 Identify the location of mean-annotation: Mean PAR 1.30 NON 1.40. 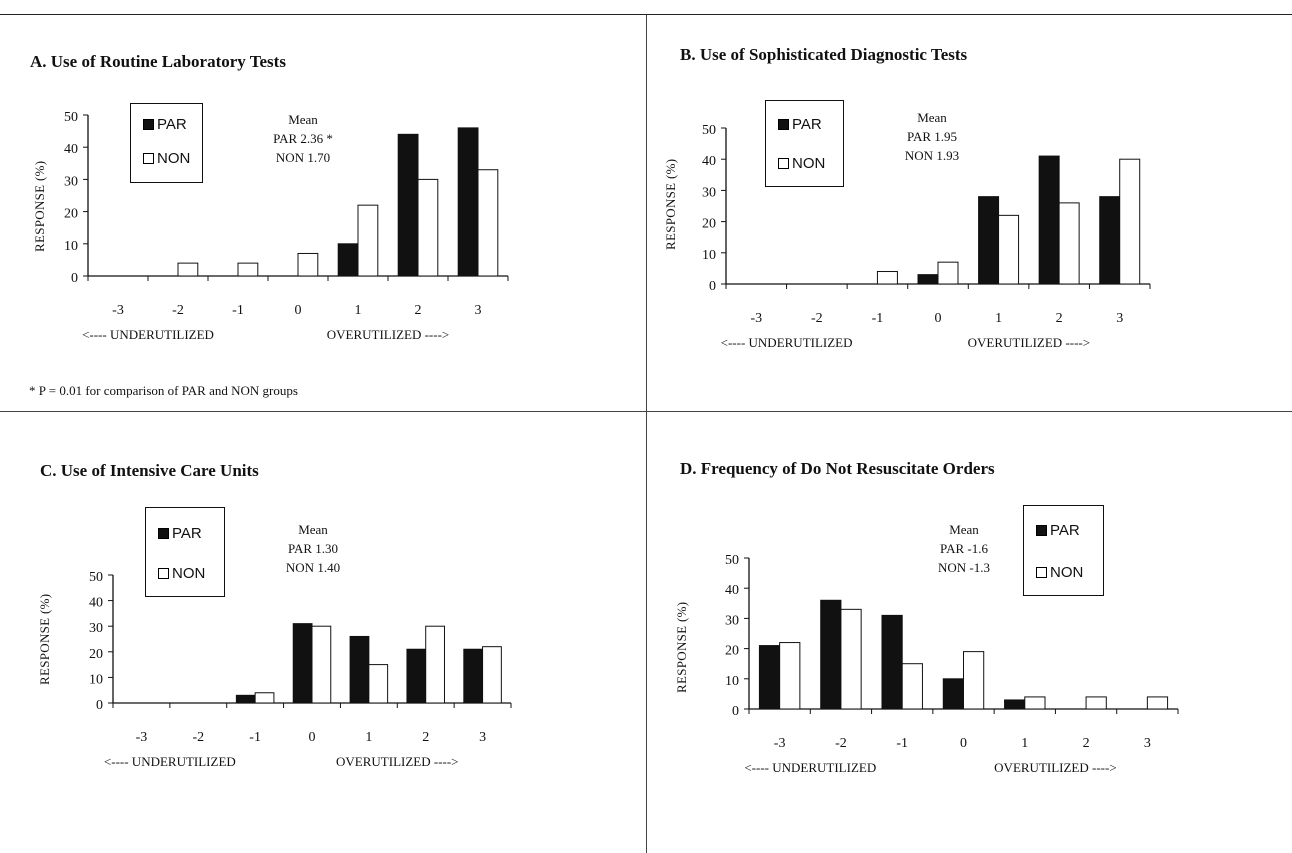
(313, 548).